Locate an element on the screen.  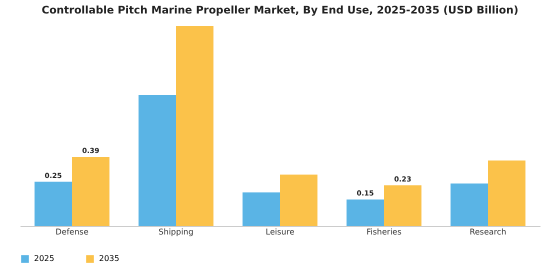
legend-label: 2025 is located at coordinates (44, 258).